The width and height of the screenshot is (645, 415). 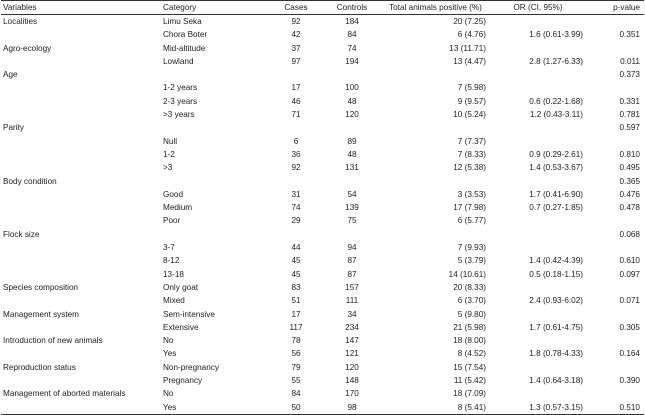 What do you see at coordinates (352, 394) in the screenshot?
I see `cell-controls: 170` at bounding box center [352, 394].